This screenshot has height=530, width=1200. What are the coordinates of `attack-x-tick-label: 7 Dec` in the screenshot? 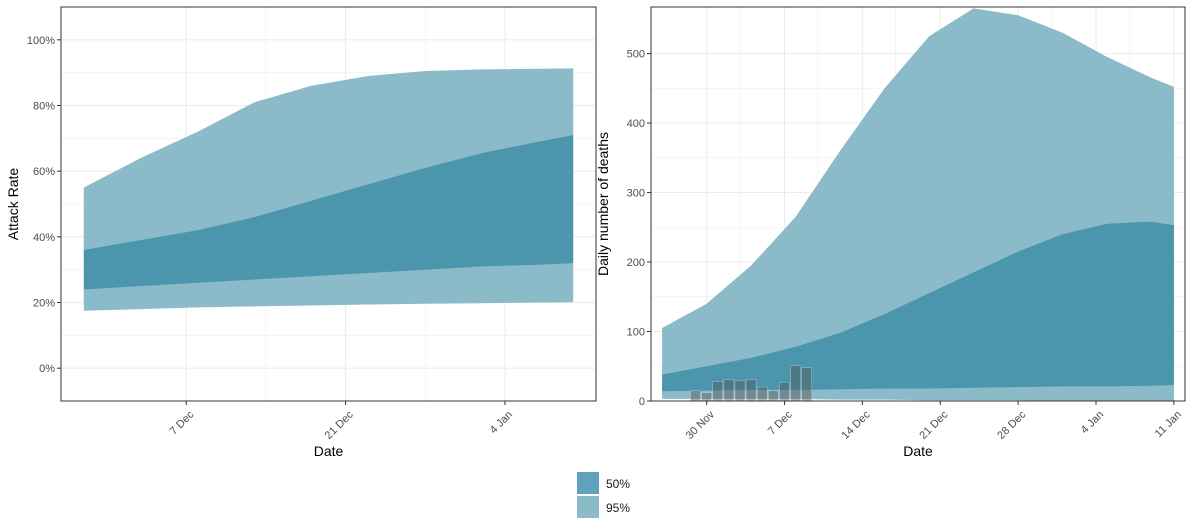 It's located at (182, 422).